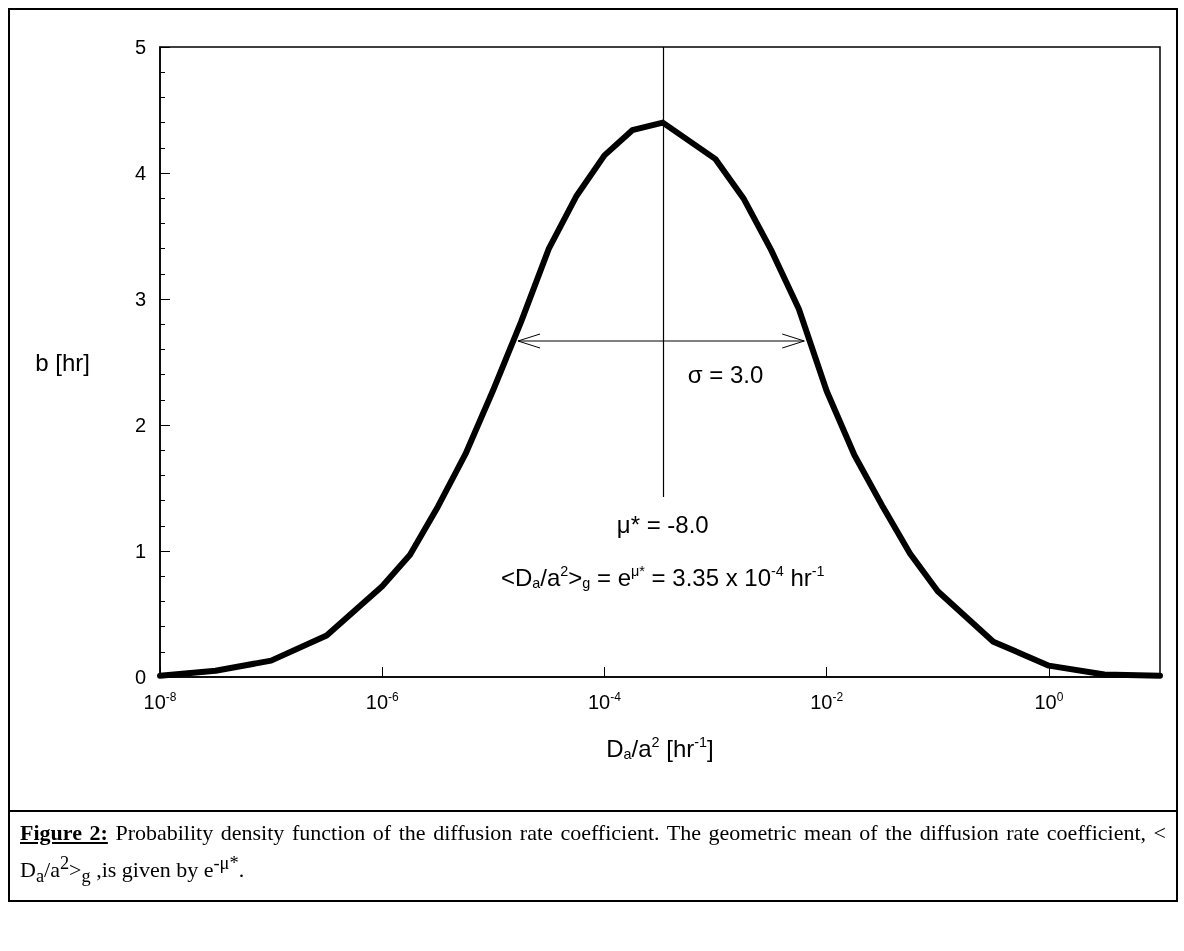  I want to click on y-tick-label: 4, so click(140, 173).